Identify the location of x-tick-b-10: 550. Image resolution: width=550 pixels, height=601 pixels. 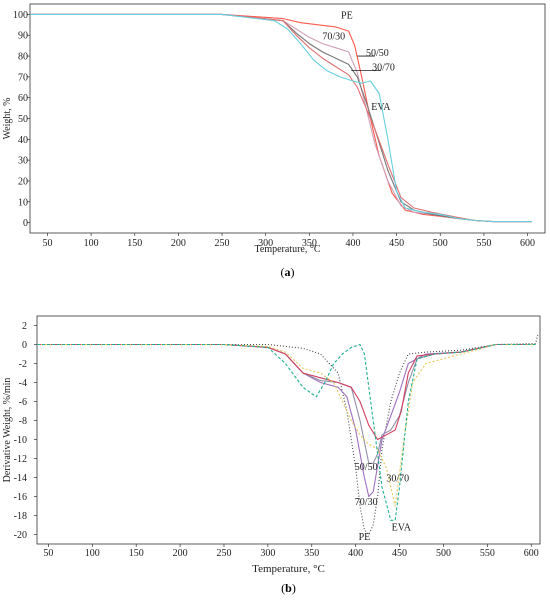
(487, 551).